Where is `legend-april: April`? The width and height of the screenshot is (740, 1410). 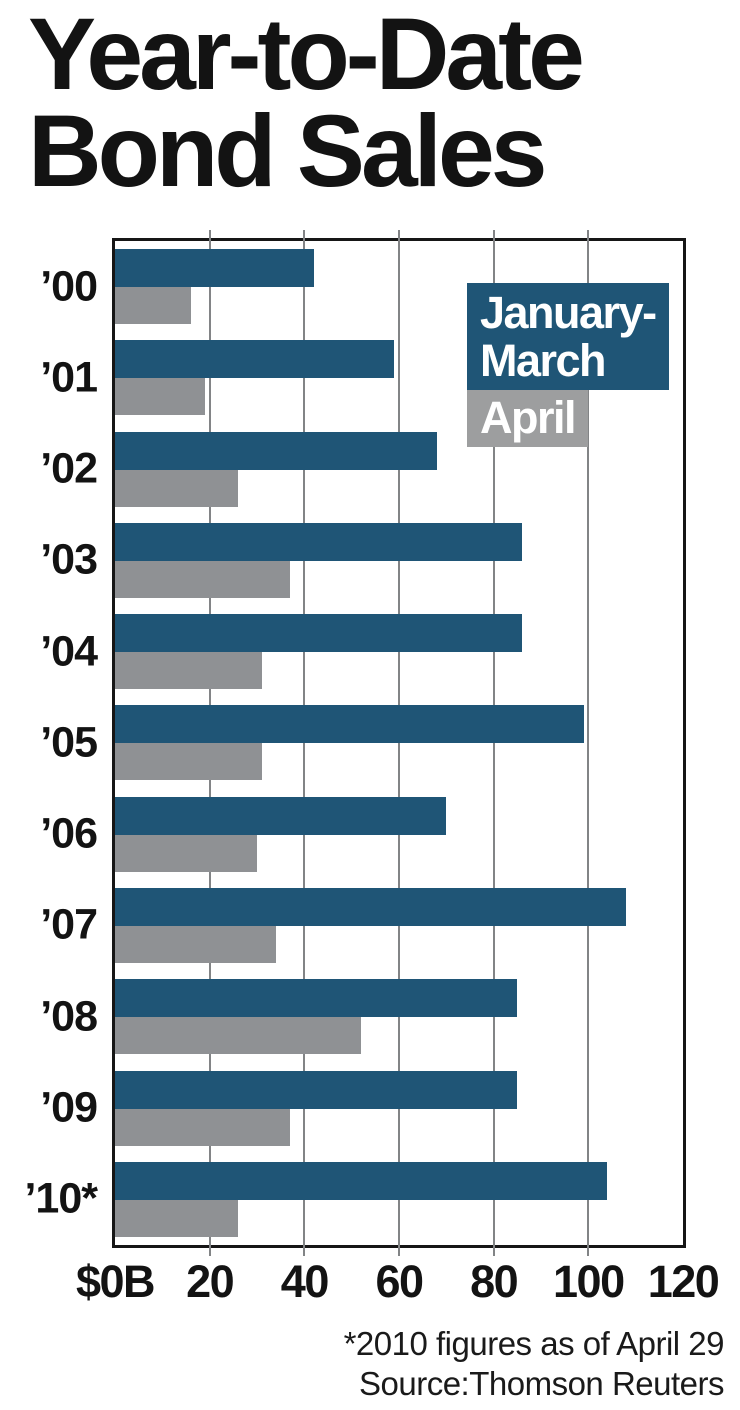 legend-april: April is located at coordinates (527, 418).